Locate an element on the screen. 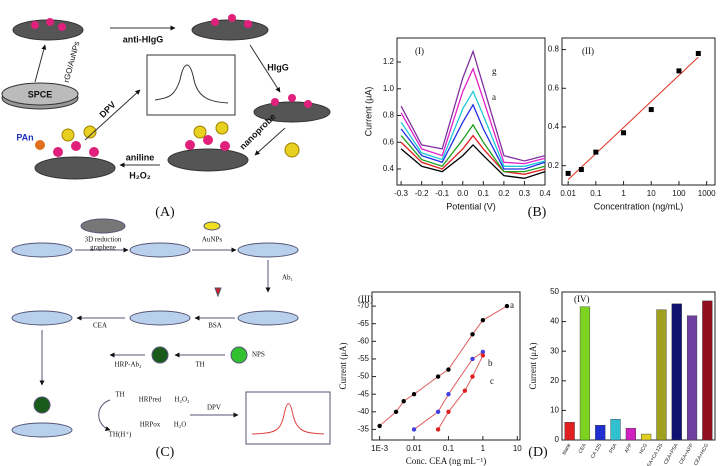 This screenshot has width=727, height=466. pan is located at coordinates (40, 145).